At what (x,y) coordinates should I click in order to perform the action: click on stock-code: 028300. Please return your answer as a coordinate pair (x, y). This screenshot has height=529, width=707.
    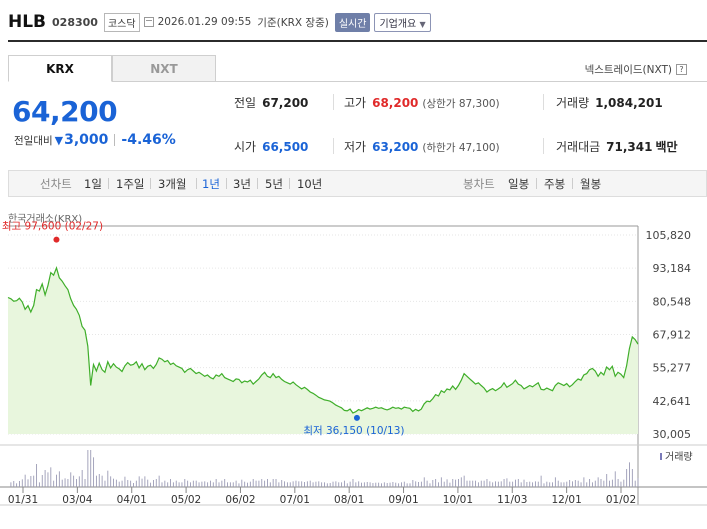
    Looking at the image, I should click on (75, 22).